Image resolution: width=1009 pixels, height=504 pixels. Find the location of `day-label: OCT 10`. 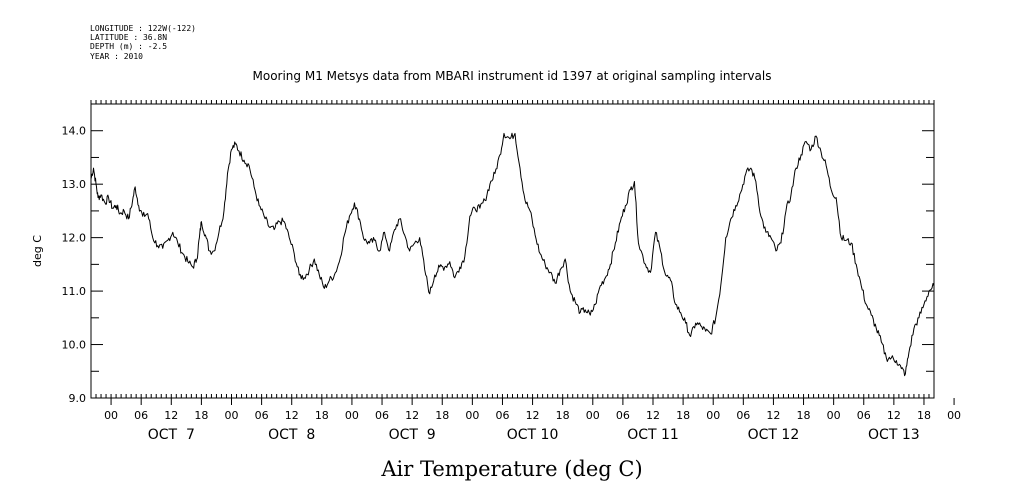

day-label: OCT 10 is located at coordinates (533, 435).